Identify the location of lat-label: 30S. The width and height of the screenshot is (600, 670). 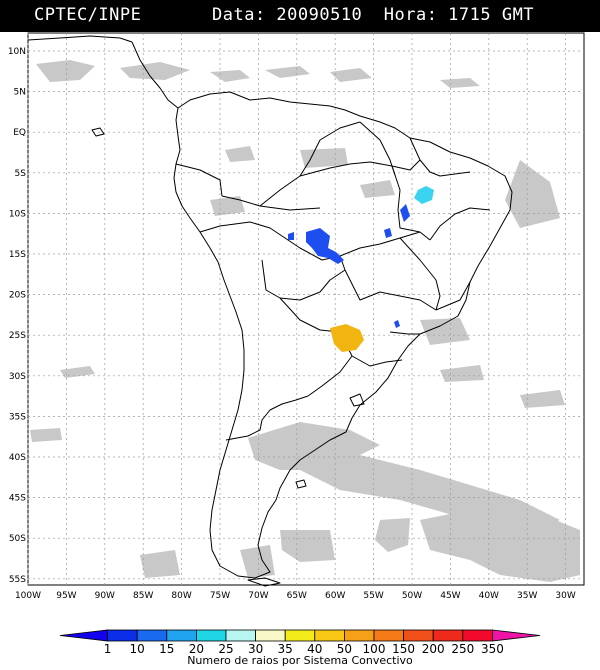
(17, 377).